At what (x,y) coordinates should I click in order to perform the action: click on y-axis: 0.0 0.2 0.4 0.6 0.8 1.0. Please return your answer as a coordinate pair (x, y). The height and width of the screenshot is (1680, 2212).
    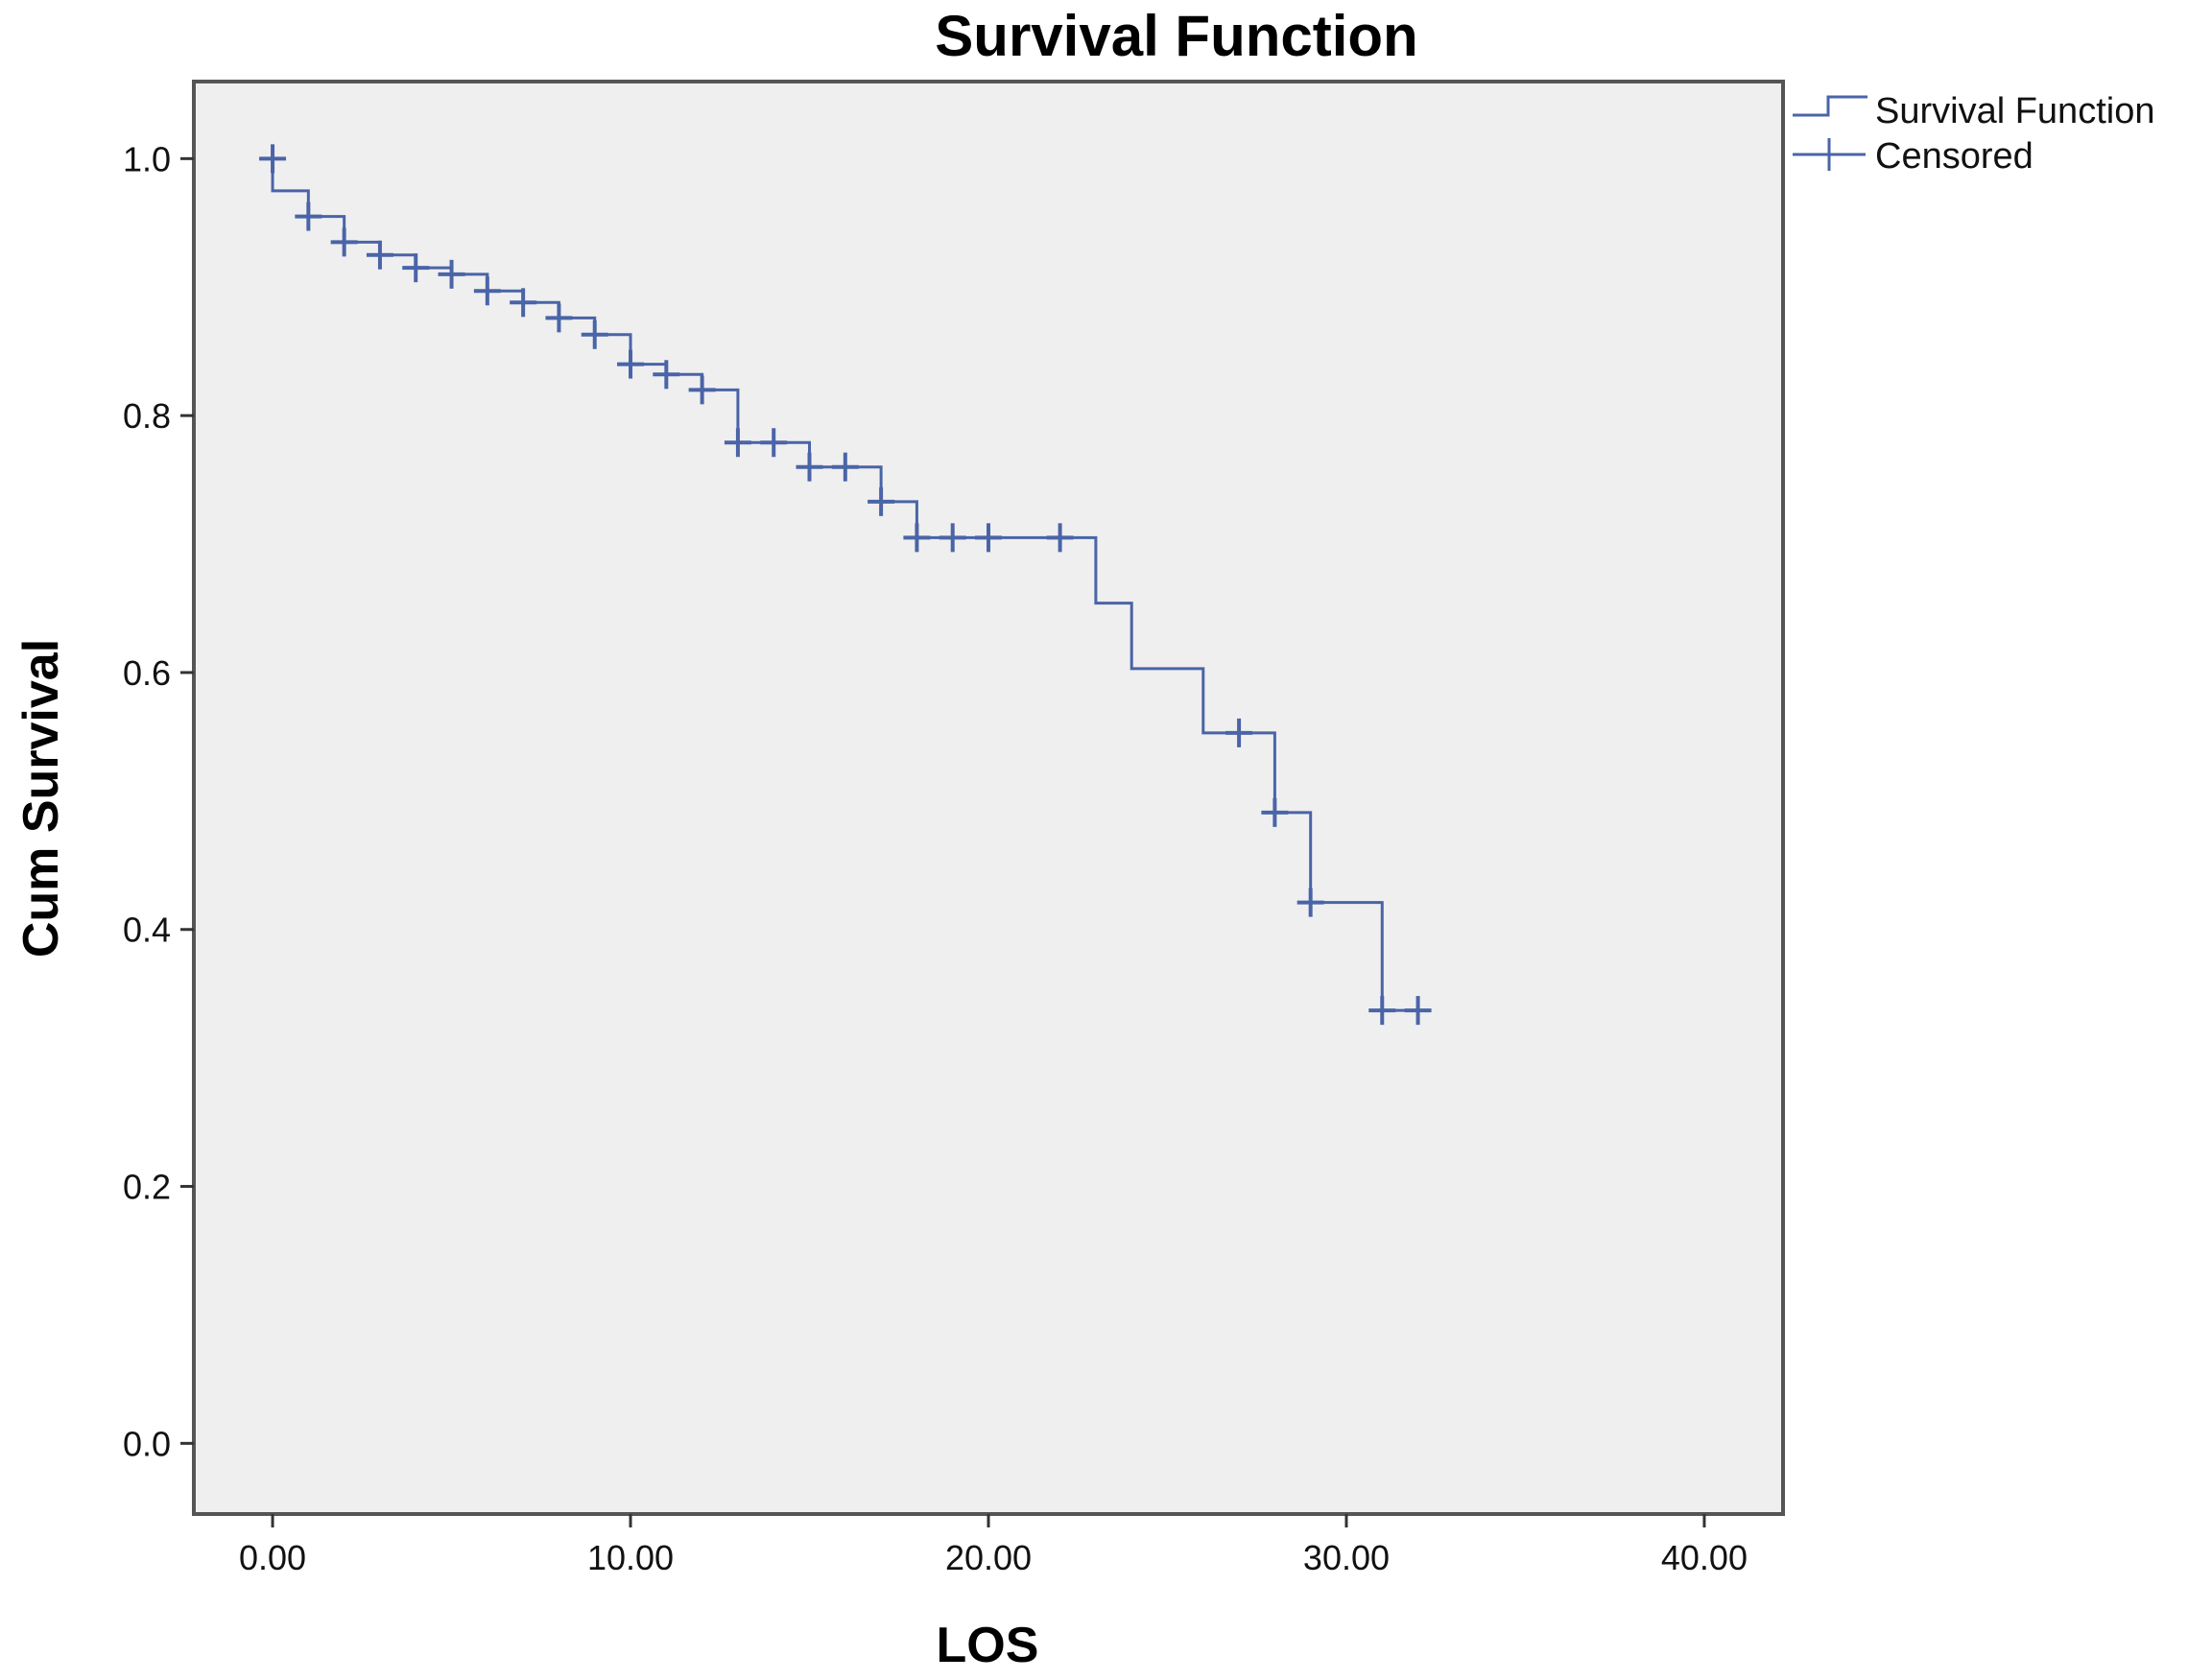
    Looking at the image, I should click on (158, 801).